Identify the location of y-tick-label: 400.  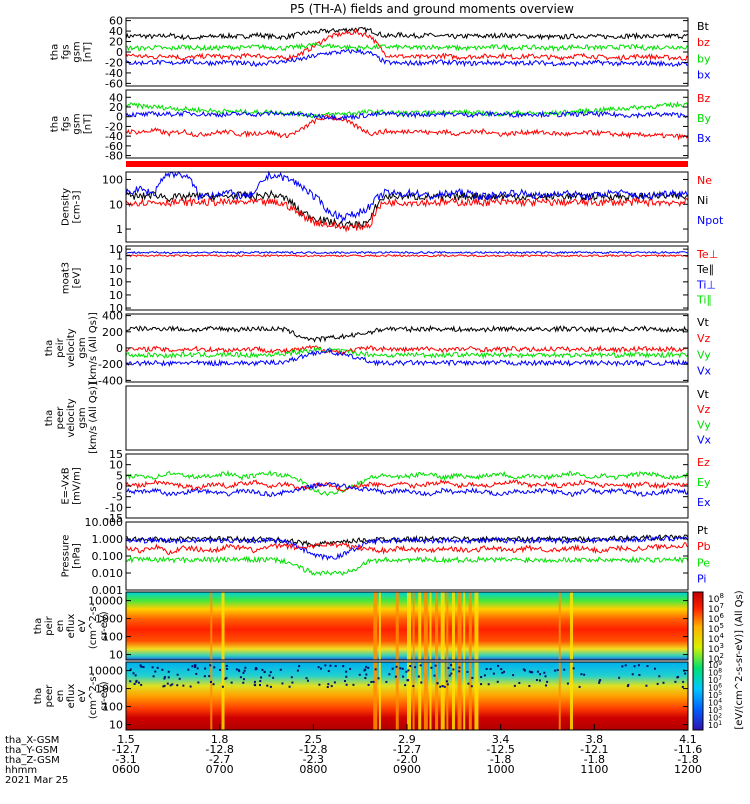
(112, 316).